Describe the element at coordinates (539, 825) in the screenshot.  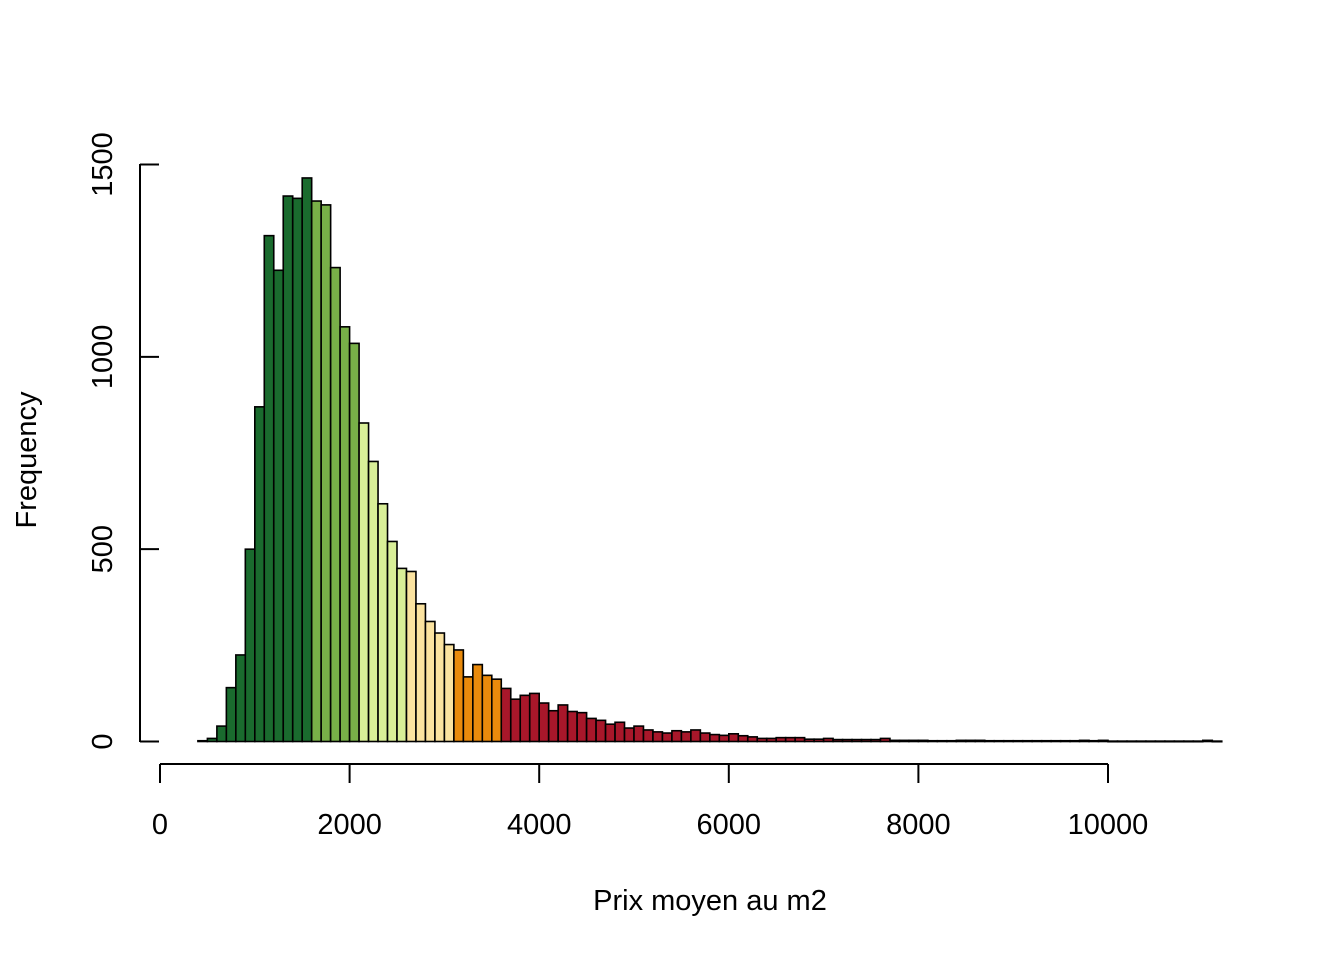
I see `x-tick-label: 4000` at that location.